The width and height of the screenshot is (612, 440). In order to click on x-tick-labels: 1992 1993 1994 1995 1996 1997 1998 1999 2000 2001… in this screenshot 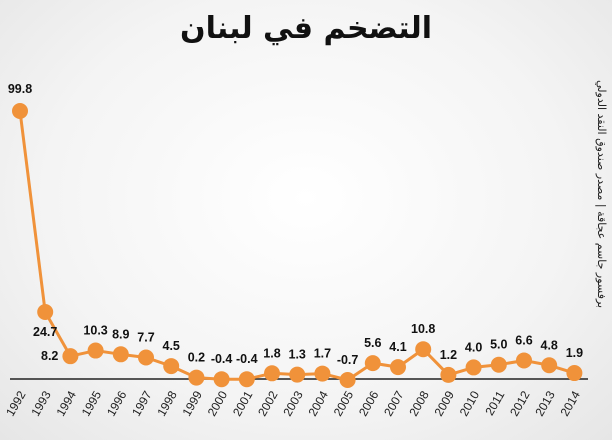, I will do `click(293, 403)`.